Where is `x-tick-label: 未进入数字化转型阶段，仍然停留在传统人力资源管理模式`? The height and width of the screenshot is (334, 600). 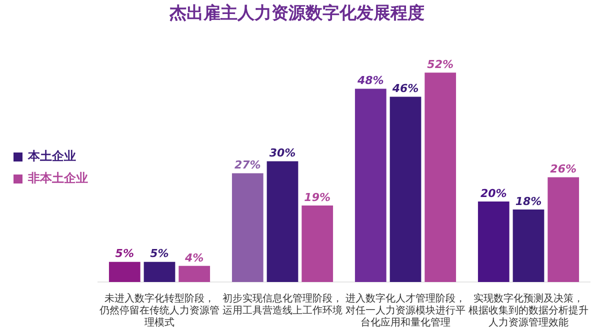
x-tick-label: 未进入数字化转型阶段，仍然停留在传统人力资源管理模式 is located at coordinates (159, 310).